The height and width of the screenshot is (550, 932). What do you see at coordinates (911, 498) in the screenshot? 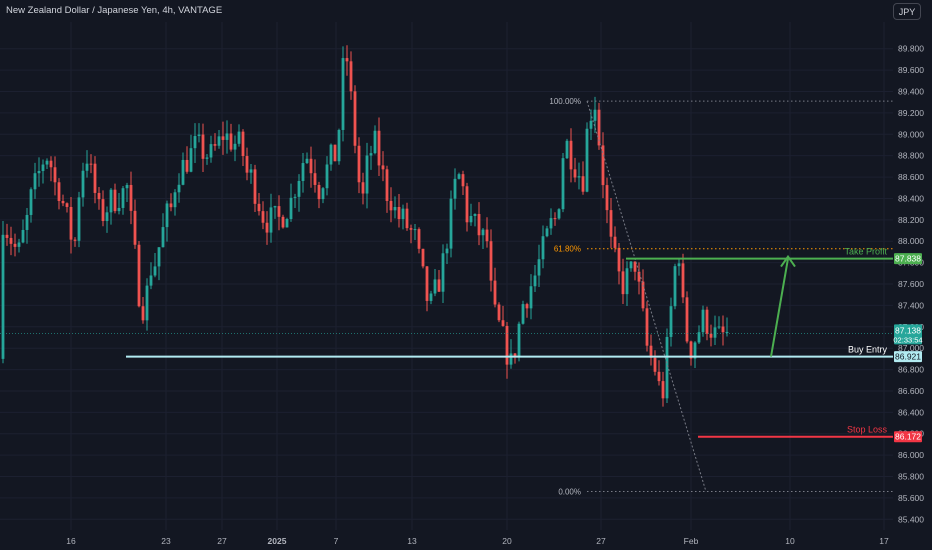
I see `price-tick-label: 85.600` at bounding box center [911, 498].